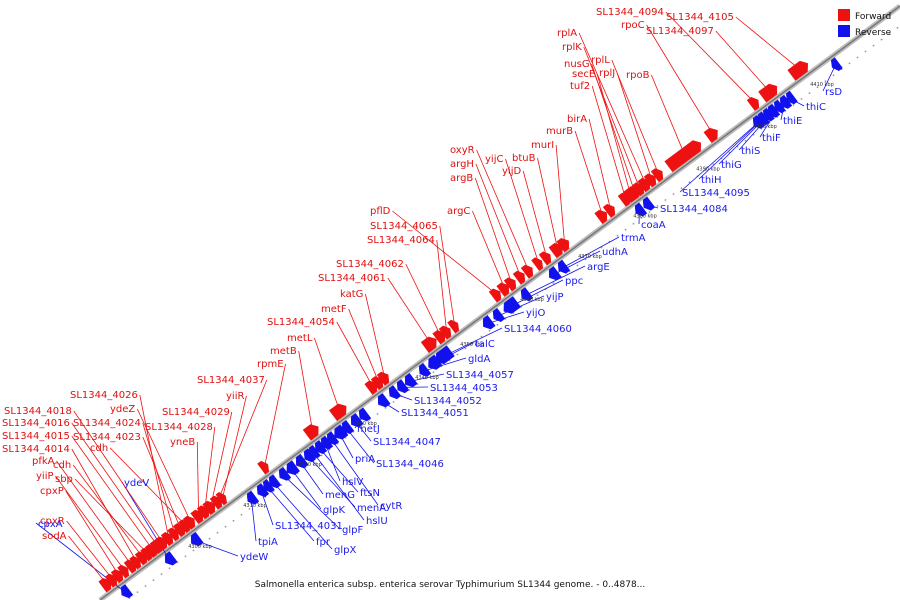 This screenshot has width=900, height=600. I want to click on forward-gene-label: metL, so click(300, 338).